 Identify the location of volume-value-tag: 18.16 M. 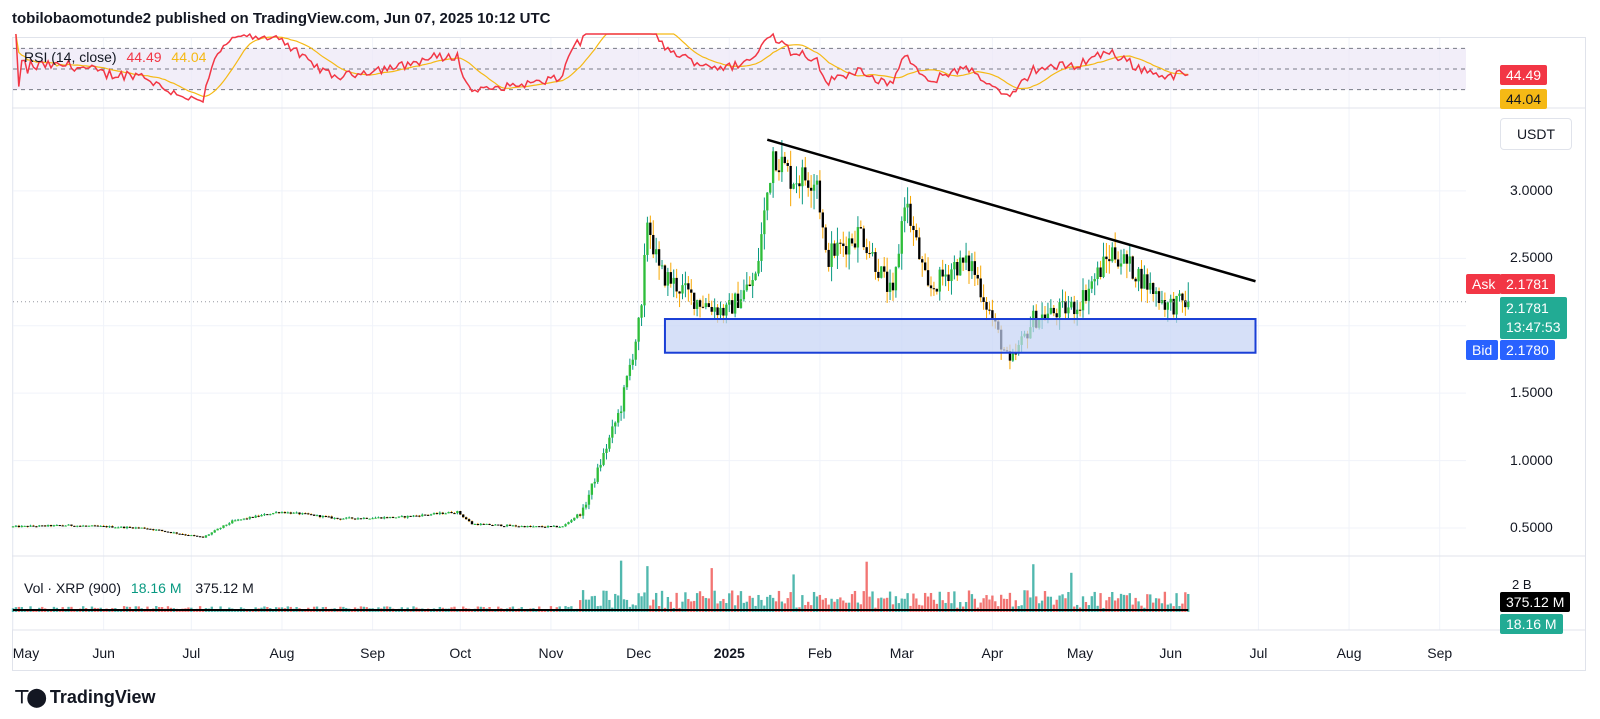
(1531, 624).